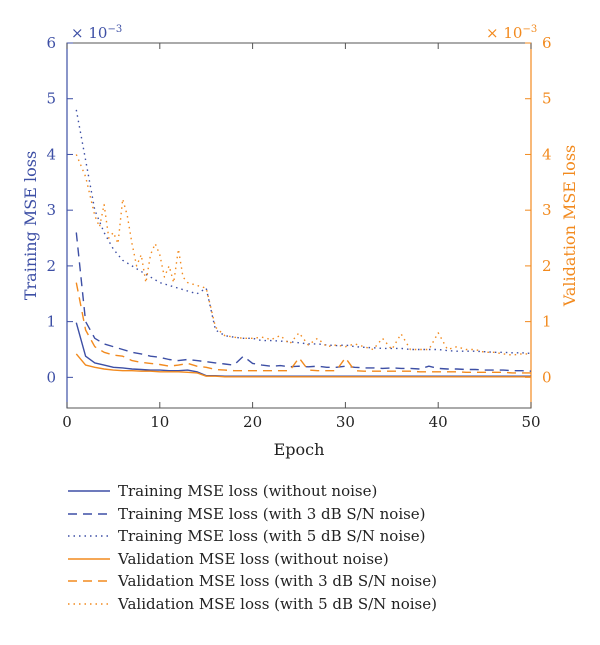  What do you see at coordinates (272, 536) in the screenshot?
I see `legend-label: Training MSE loss (with 5 dB S/N noise)` at bounding box center [272, 536].